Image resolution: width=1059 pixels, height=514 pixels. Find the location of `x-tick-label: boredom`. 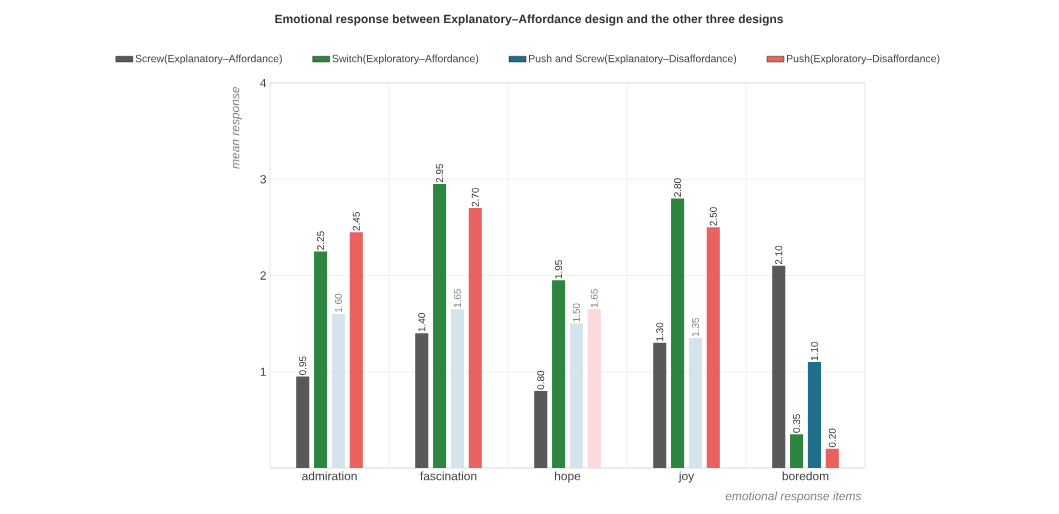

x-tick-label: boredom is located at coordinates (805, 476).